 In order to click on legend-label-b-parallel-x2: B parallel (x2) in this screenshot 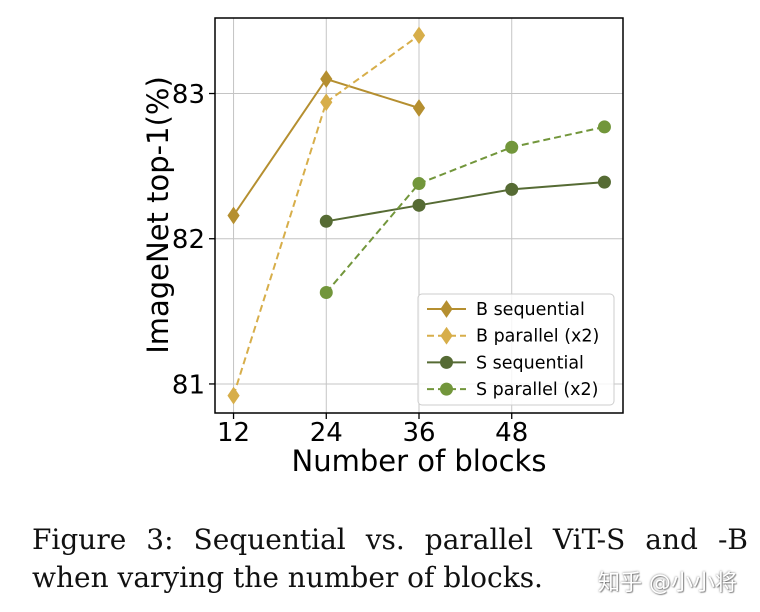, I will do `click(537, 337)`.